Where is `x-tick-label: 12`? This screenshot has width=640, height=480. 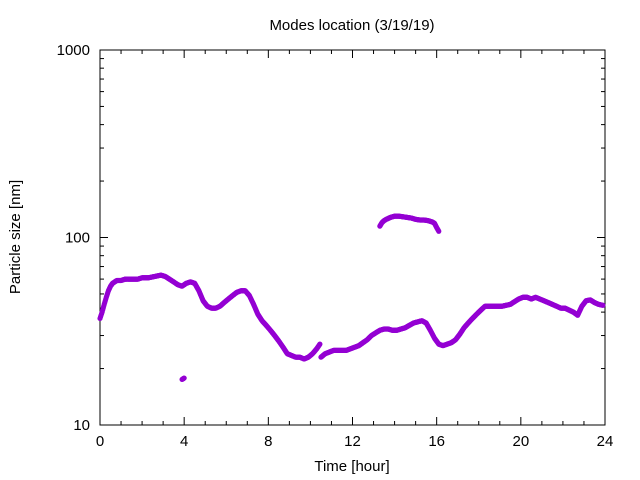 x-tick-label: 12 is located at coordinates (352, 441).